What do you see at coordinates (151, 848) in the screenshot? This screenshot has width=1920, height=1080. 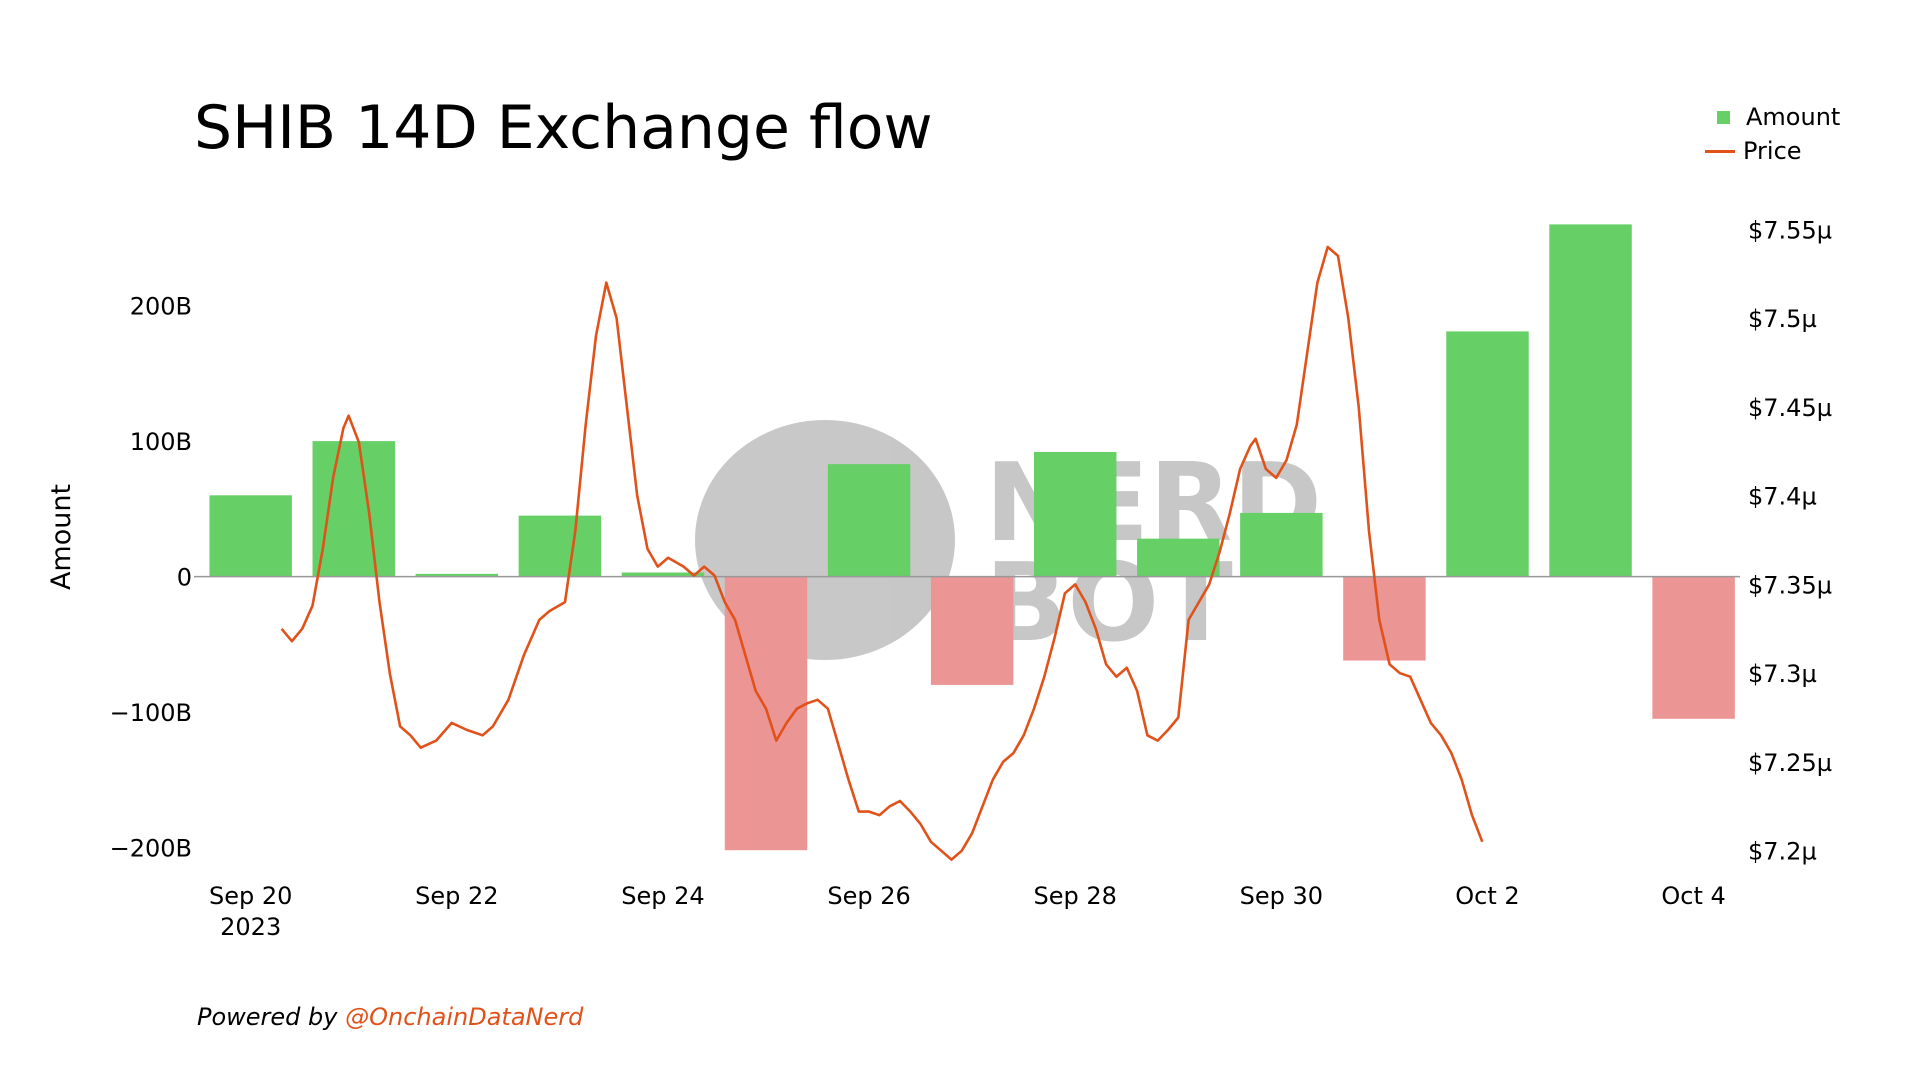 I see `y-tick-label: −200B` at bounding box center [151, 848].